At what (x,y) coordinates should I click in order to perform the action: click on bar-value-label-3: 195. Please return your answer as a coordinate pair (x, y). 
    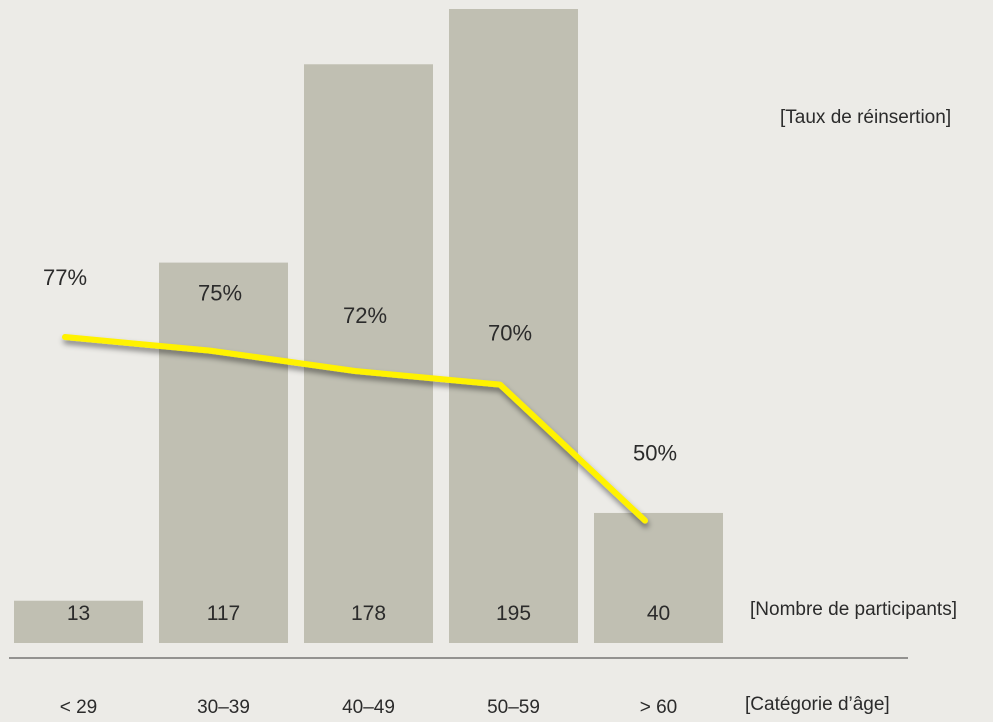
    Looking at the image, I should click on (513, 613).